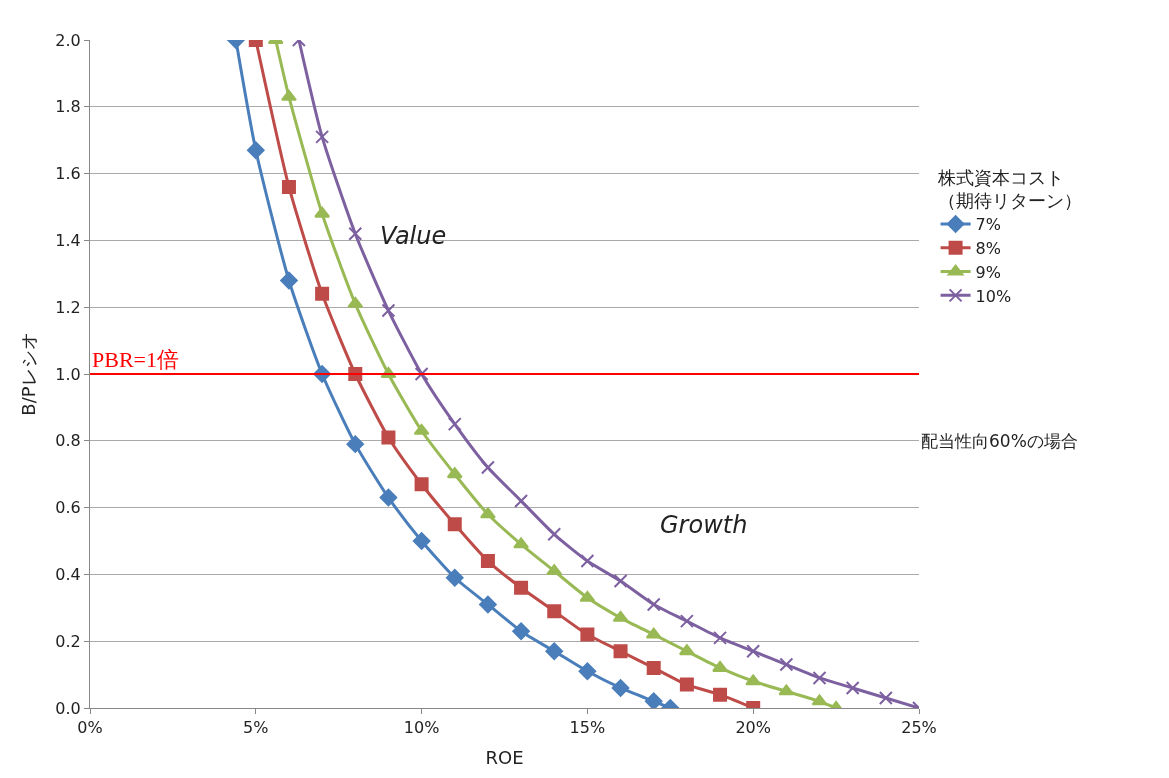 This screenshot has width=1169, height=778. Describe the element at coordinates (988, 225) in the screenshot. I see `legend-label: 7%` at that location.